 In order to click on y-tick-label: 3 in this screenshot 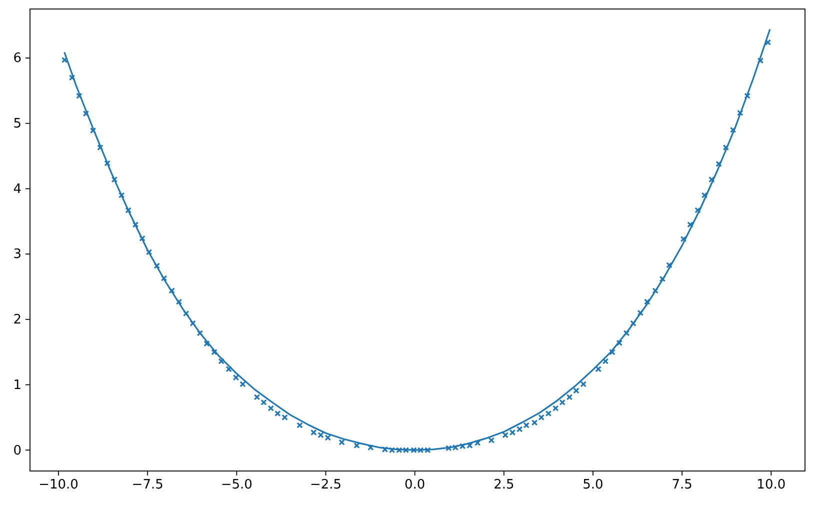, I will do `click(17, 254)`.